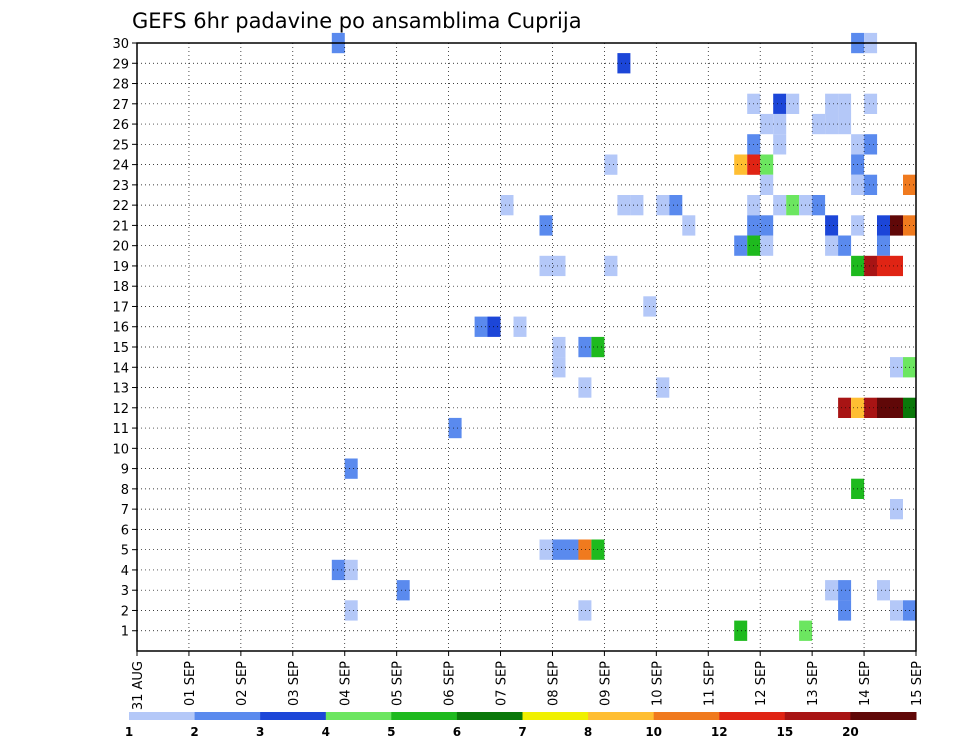  Describe the element at coordinates (605, 683) in the screenshot. I see `x-tick-label: 09 SEP` at that location.